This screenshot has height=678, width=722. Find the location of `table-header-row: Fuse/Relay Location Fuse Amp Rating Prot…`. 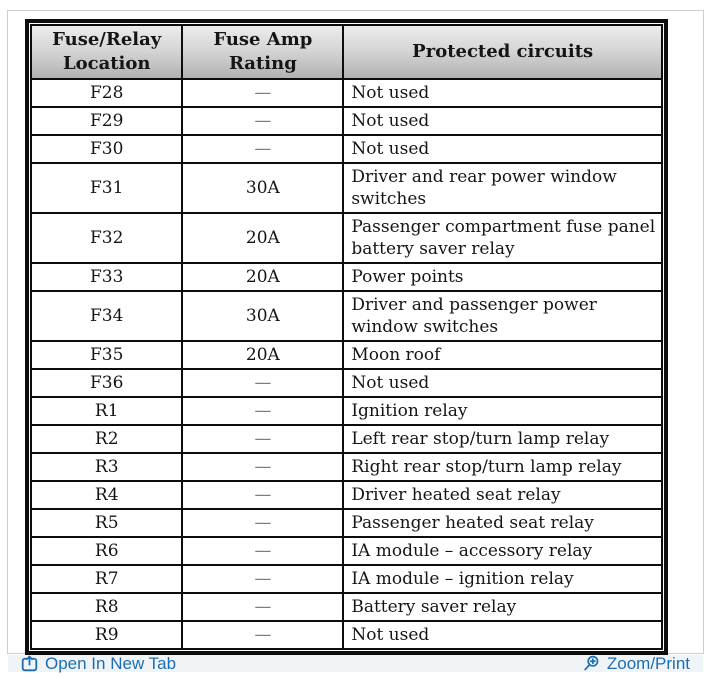

table-header-row: Fuse/Relay Location Fuse Amp Rating Prot… is located at coordinates (346, 52).